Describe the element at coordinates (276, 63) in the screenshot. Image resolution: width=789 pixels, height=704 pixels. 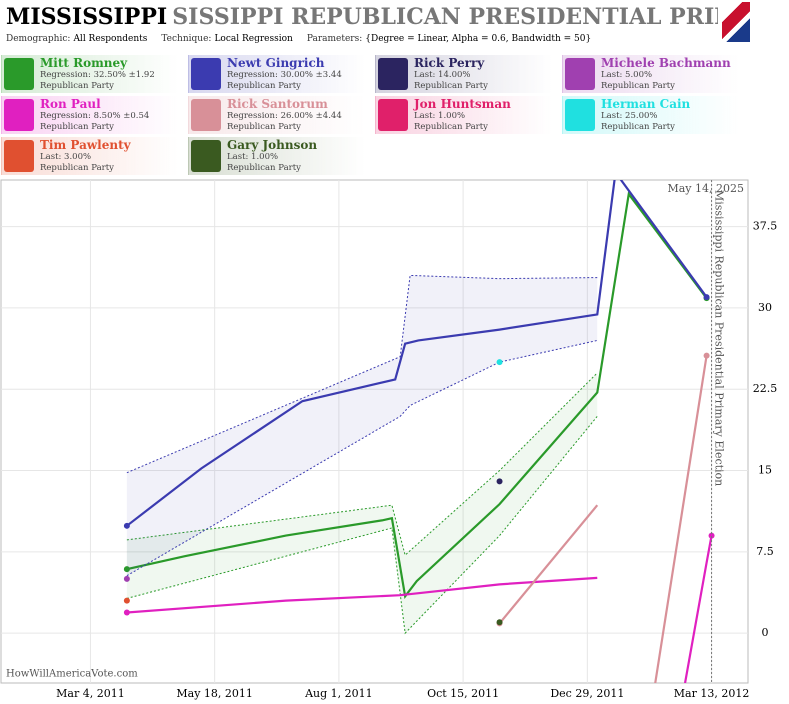
I see `legend-name: Newt Gingrich` at that location.